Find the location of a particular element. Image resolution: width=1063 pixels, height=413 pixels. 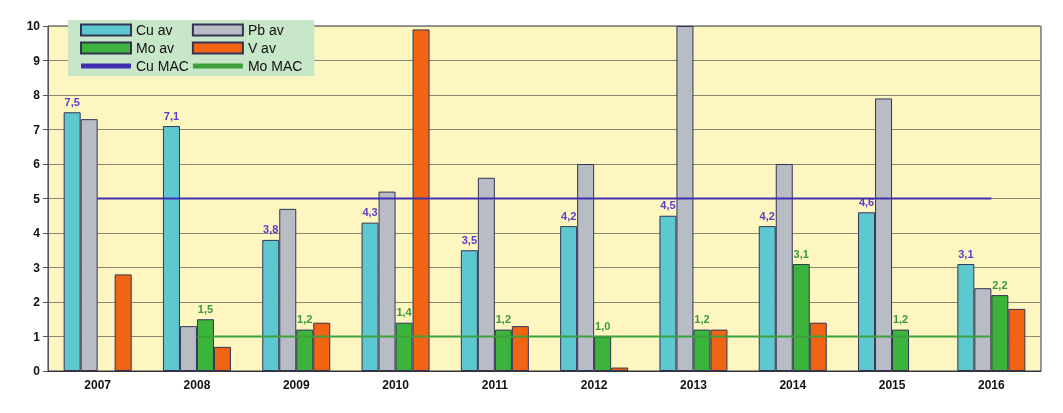

y-tick-label: 4 is located at coordinates (37, 233).